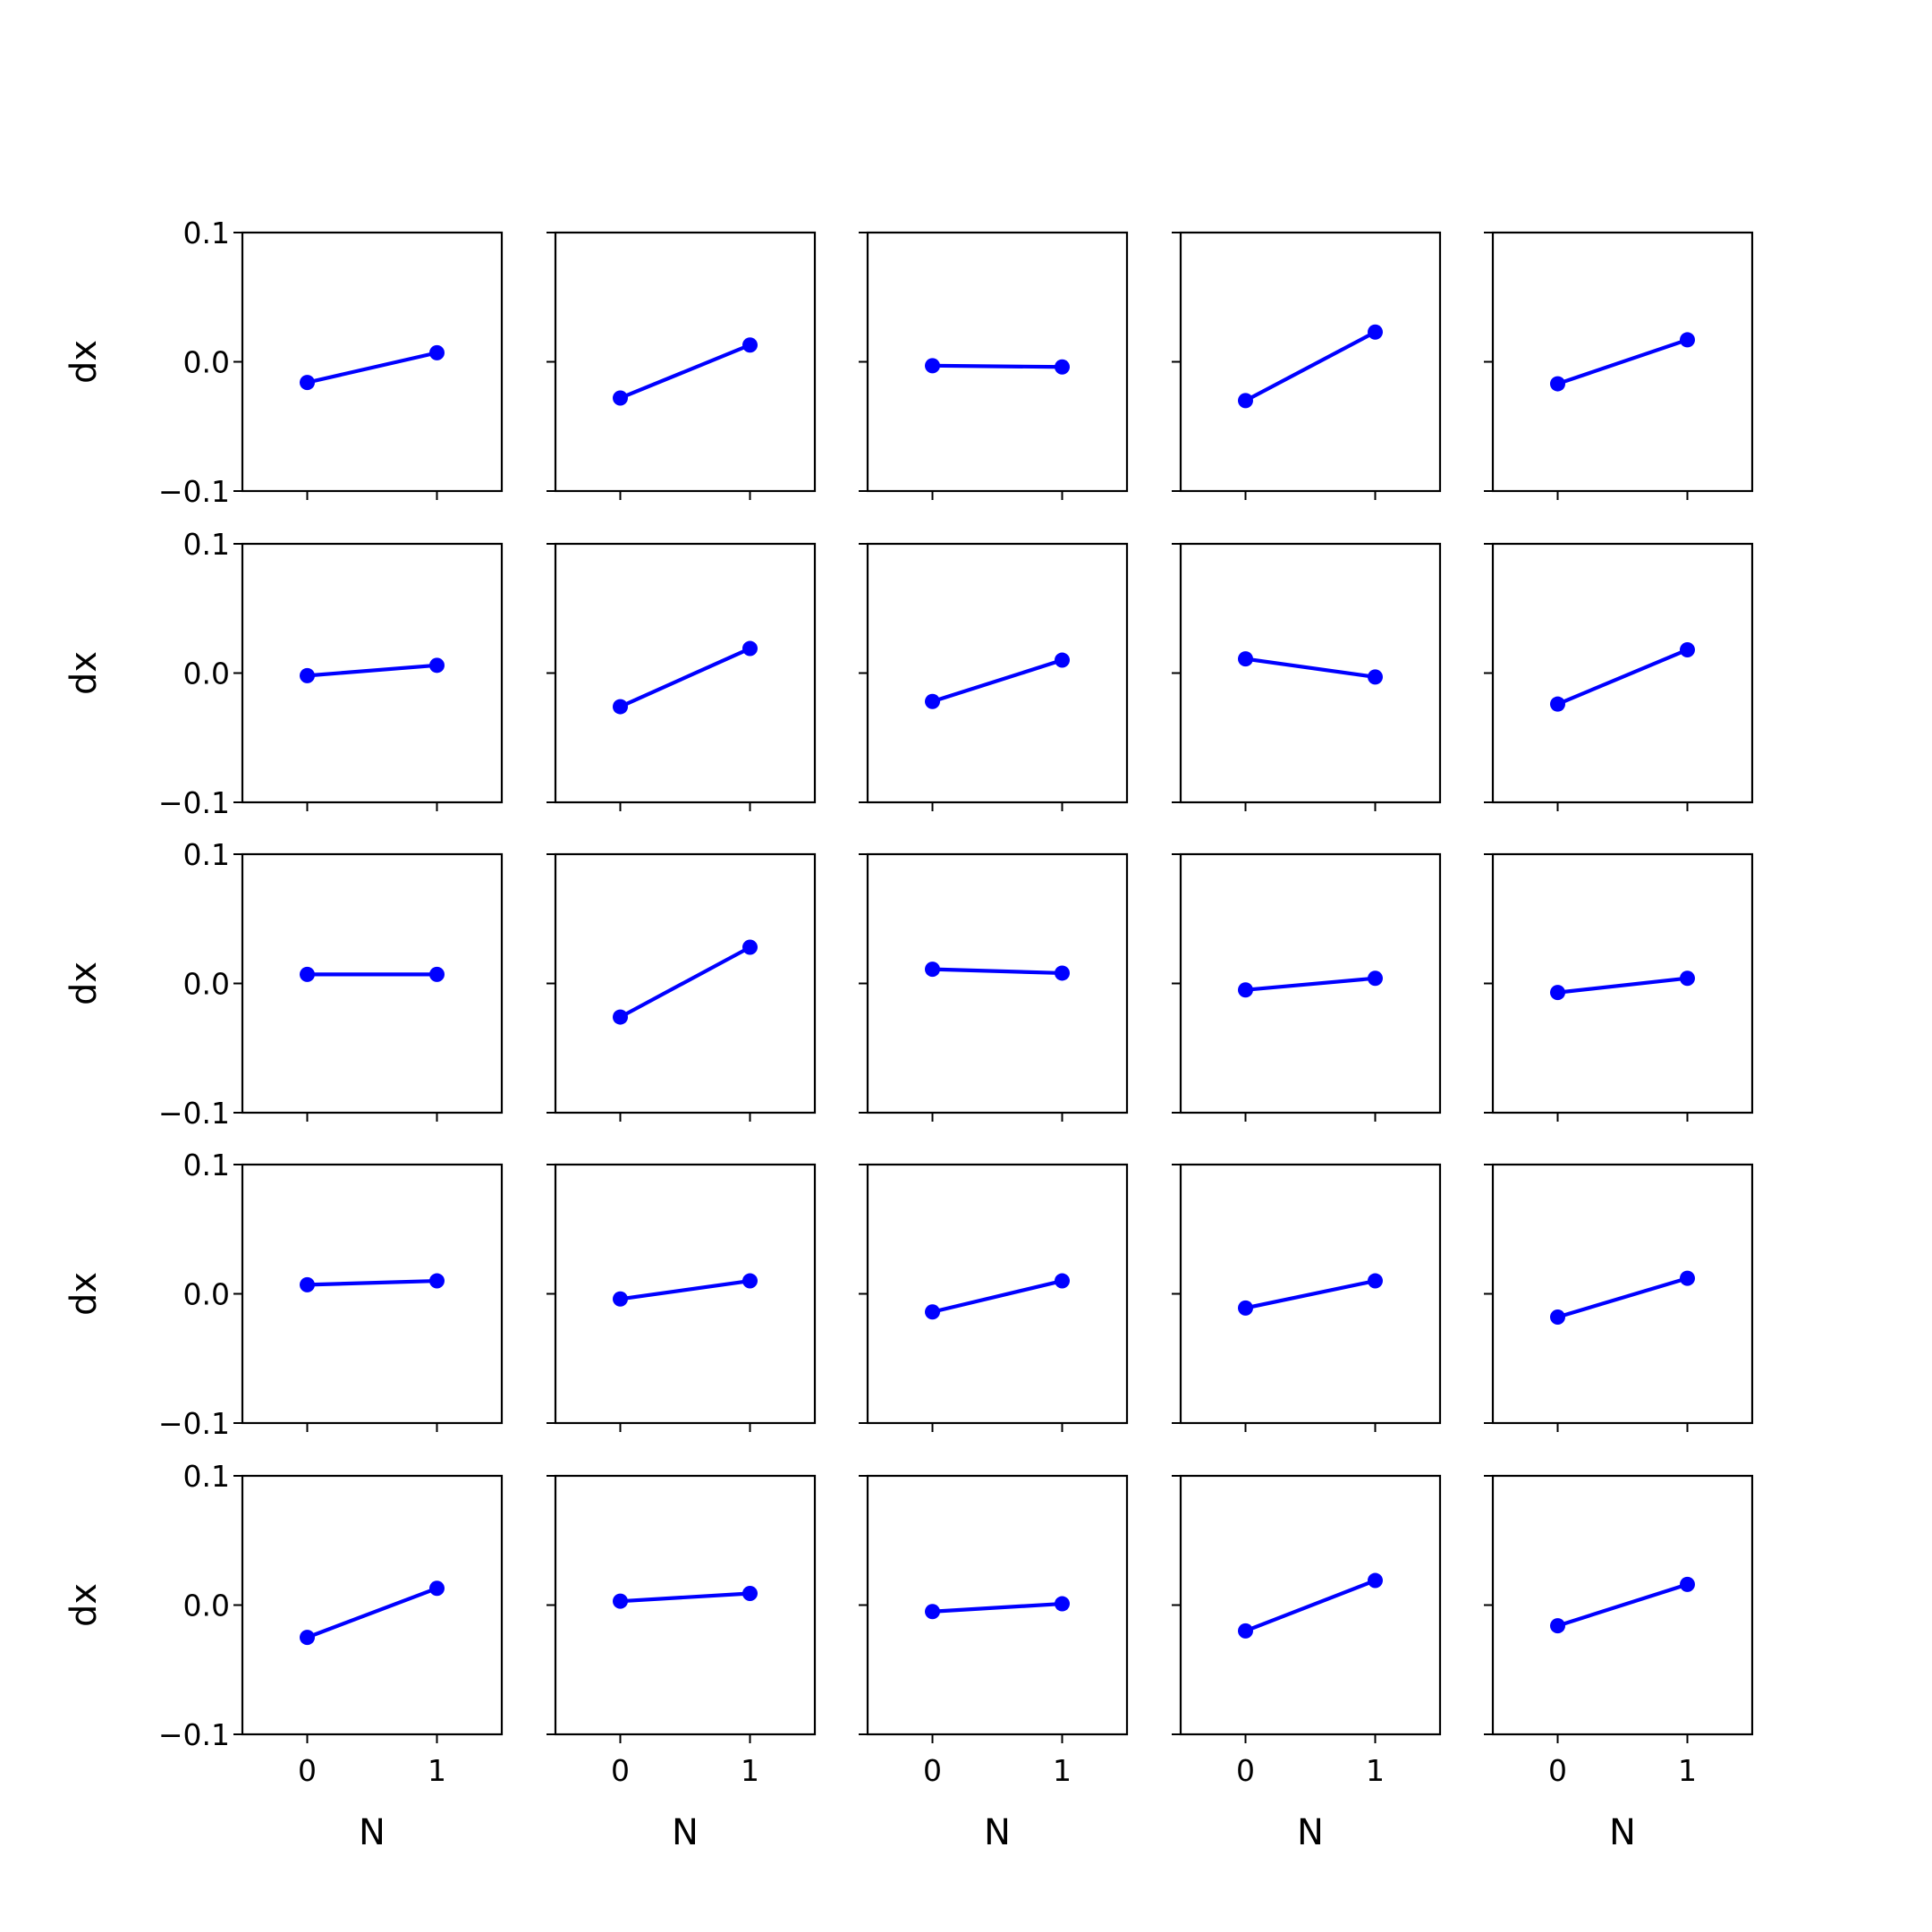 This screenshot has height=1932, width=1932. I want to click on subplot-r5-c5: 0 1 N, so click(1619, 1663).